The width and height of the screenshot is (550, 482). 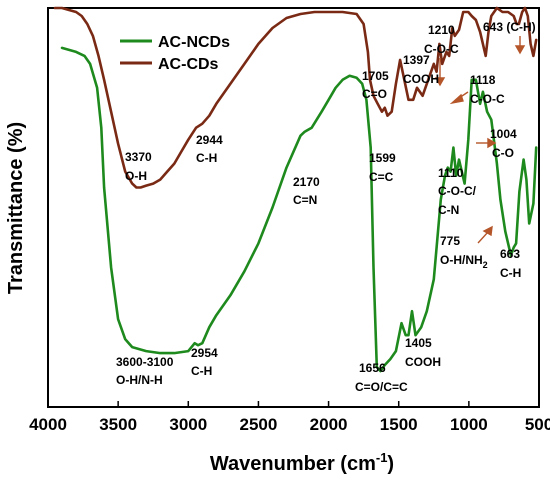 What do you see at coordinates (372, 368) in the screenshot?
I see `ann-ncds-1656-value: 1656` at bounding box center [372, 368].